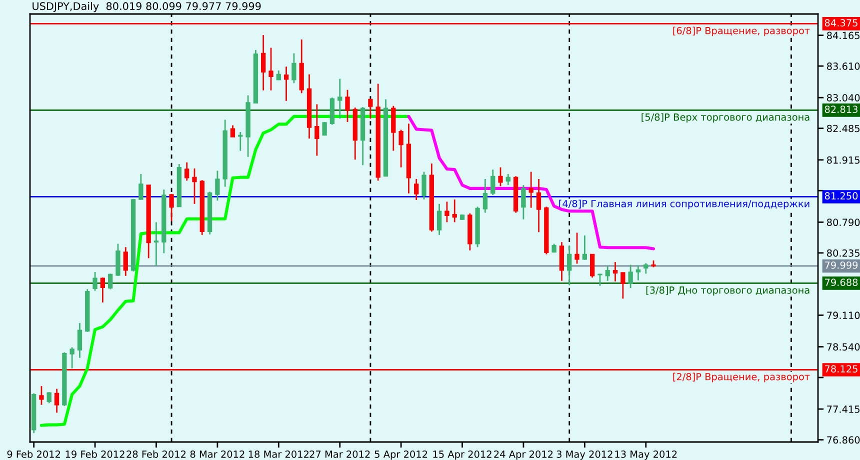 The width and height of the screenshot is (860, 460). I want to click on y-tick-label: 81.915, so click(843, 160).